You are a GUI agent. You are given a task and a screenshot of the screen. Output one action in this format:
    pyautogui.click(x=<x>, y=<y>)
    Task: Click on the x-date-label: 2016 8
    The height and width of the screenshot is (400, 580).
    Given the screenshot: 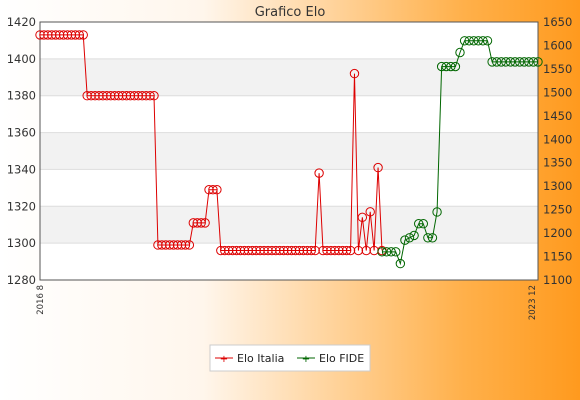 What is the action you would take?
    pyautogui.click(x=41, y=300)
    